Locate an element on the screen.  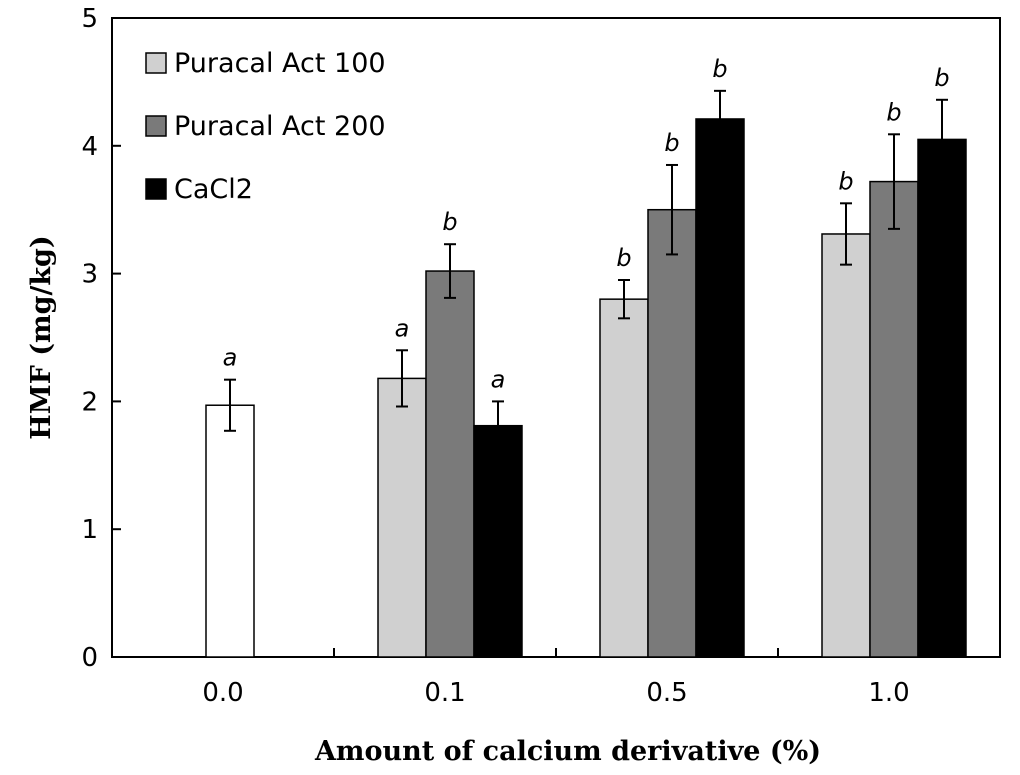
y-tick-label: 2 is located at coordinates (89, 402).